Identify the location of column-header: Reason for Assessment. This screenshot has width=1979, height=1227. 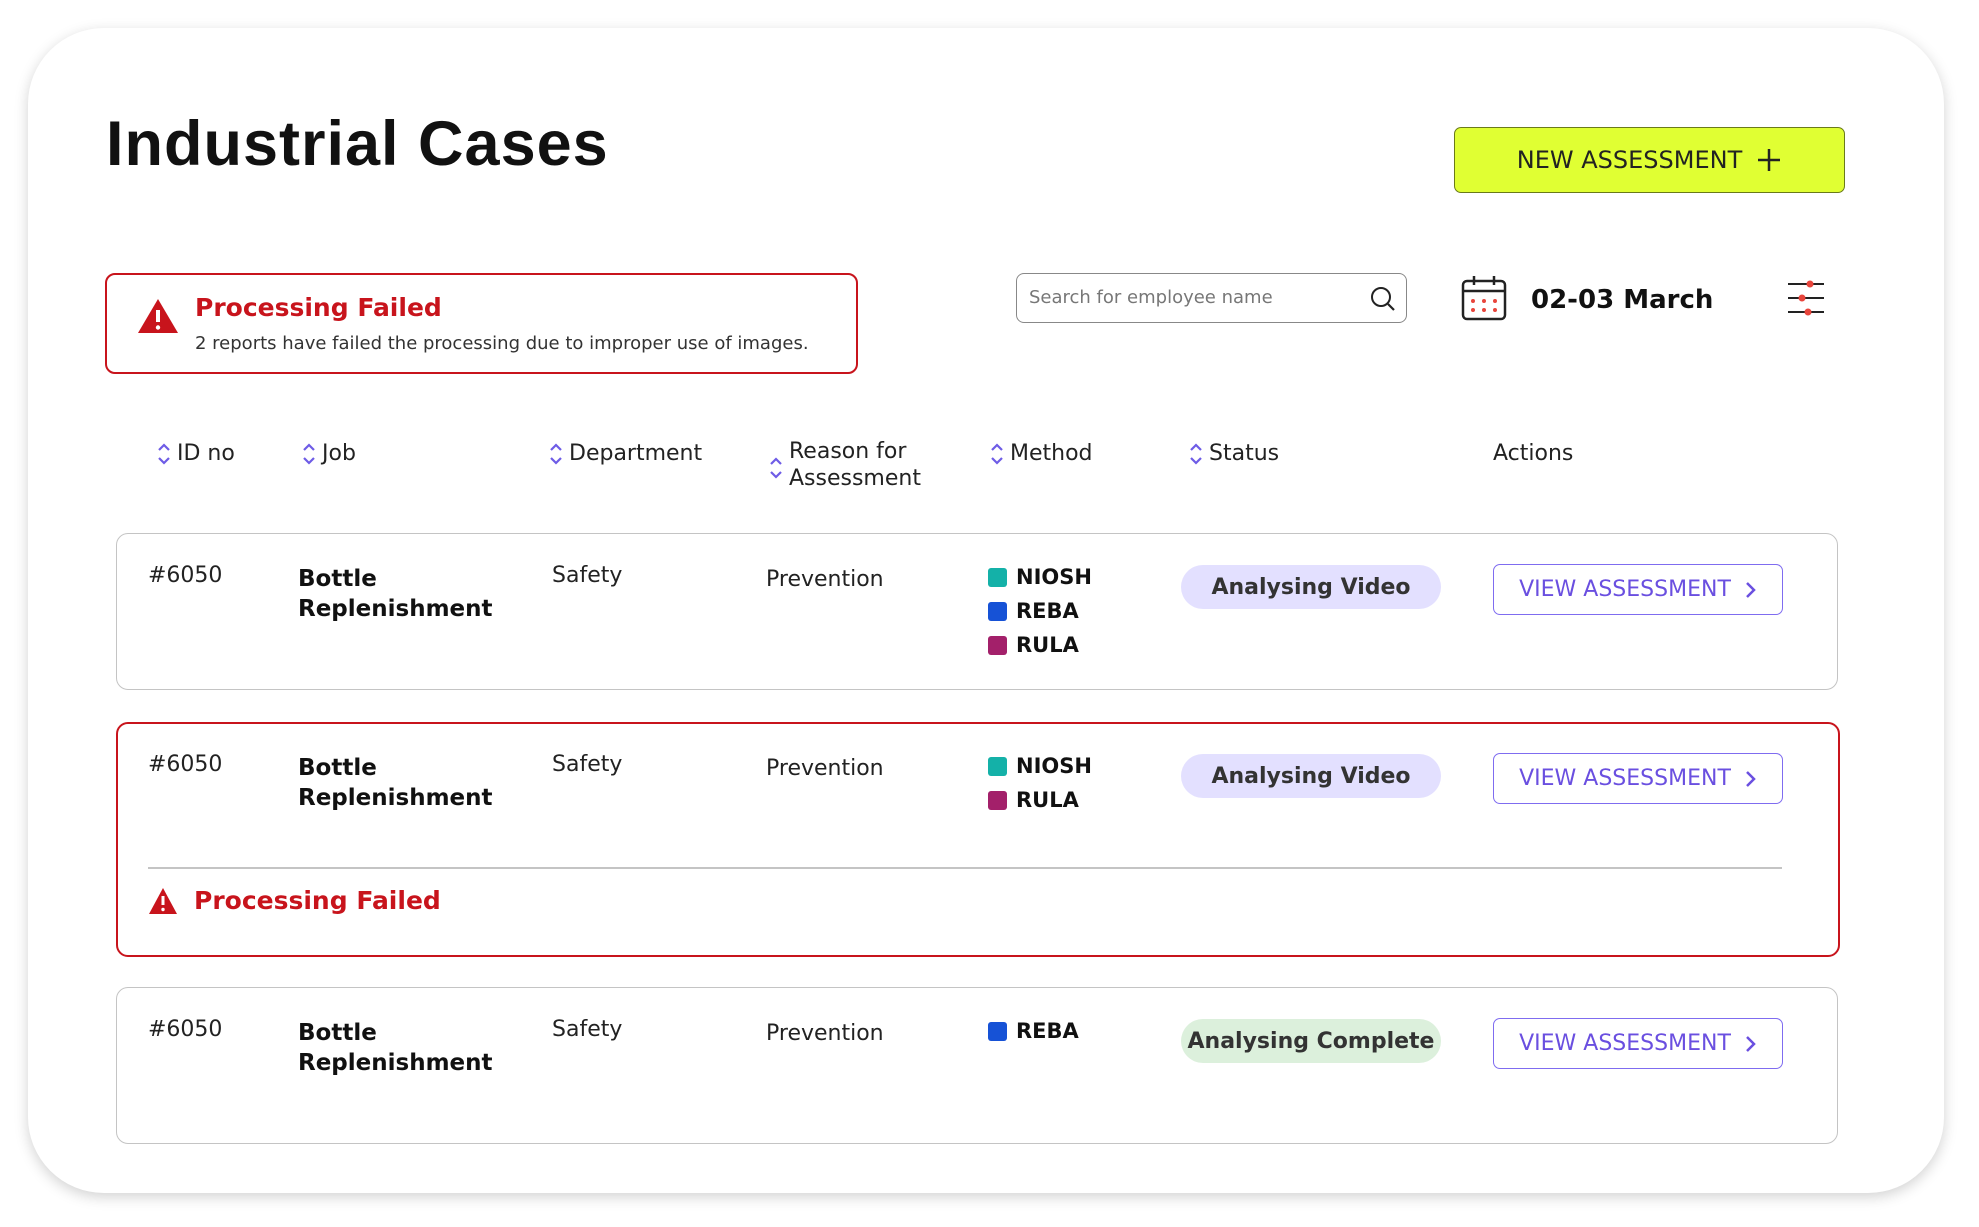
(855, 465).